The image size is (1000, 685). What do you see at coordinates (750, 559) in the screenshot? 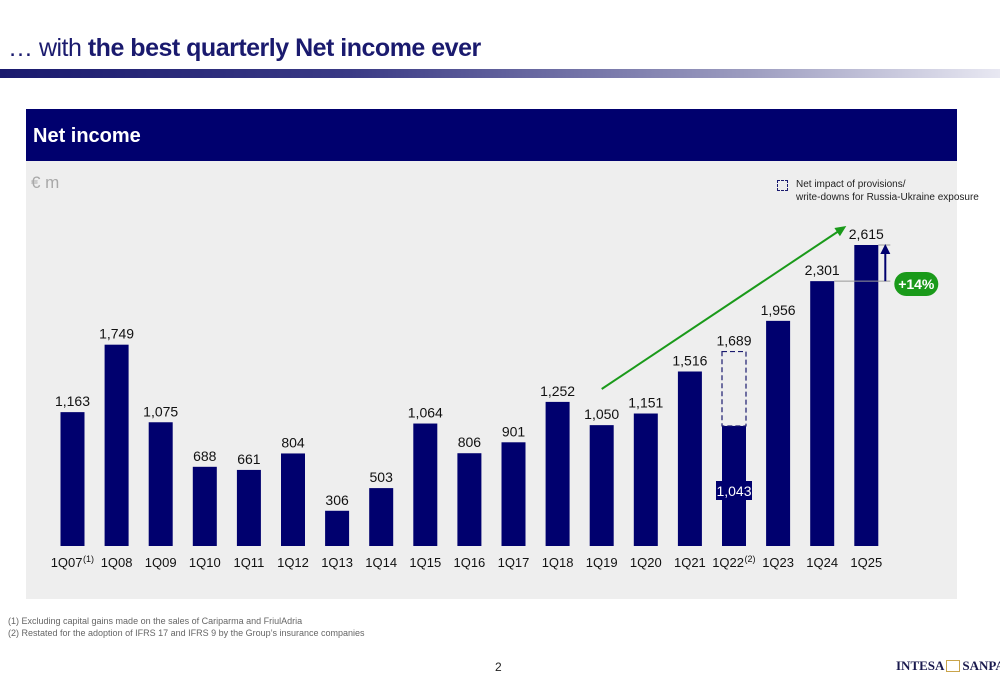
I see `x-tick-superscript-1q22: (2)` at bounding box center [750, 559].